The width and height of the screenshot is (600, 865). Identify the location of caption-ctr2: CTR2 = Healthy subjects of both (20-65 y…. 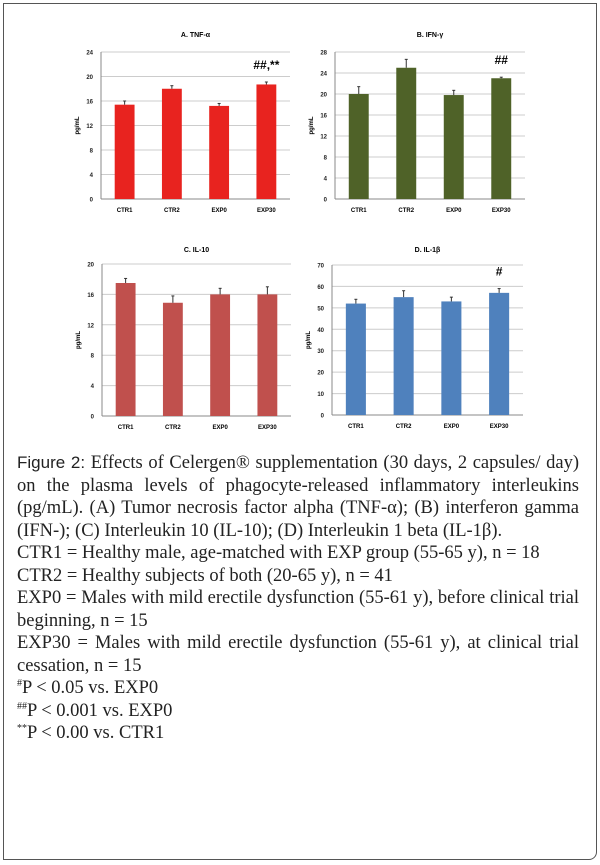
(205, 575).